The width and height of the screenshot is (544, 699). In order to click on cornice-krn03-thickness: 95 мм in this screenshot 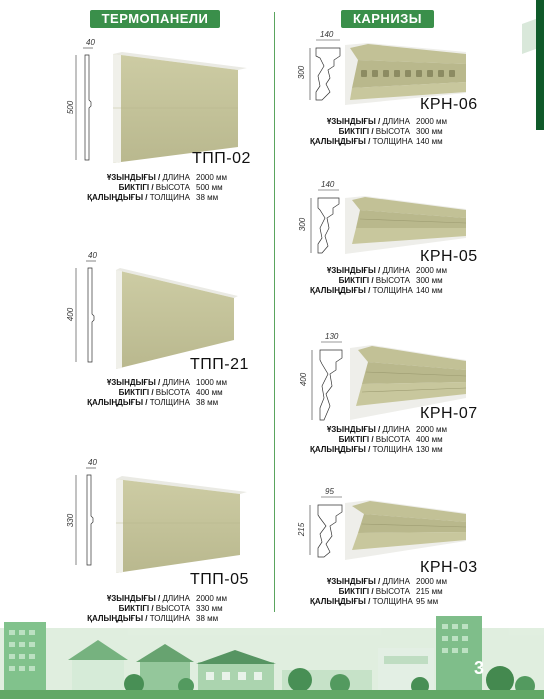, I will do `click(427, 601)`.